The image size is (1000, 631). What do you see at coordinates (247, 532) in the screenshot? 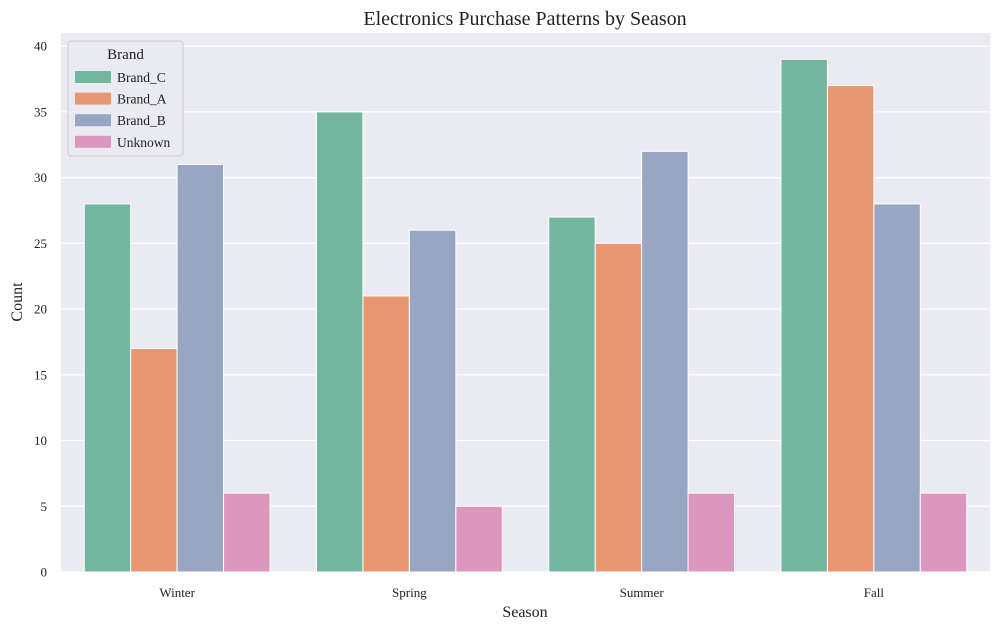
I see `bar-unknown-winter` at bounding box center [247, 532].